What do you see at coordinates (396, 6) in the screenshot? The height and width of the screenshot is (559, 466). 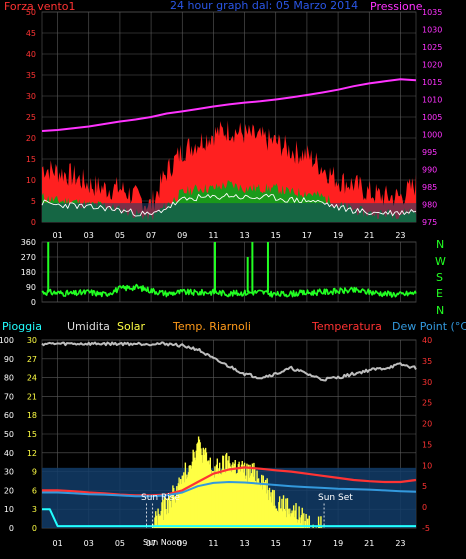 I see `pressure-axis-label: Pressione` at bounding box center [396, 6].